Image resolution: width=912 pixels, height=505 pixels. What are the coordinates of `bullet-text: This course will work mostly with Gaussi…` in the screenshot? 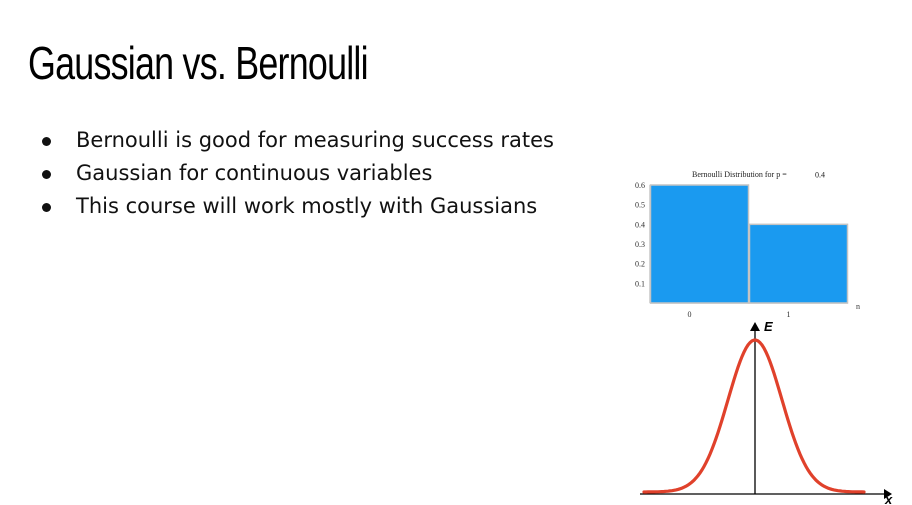 It's located at (307, 206).